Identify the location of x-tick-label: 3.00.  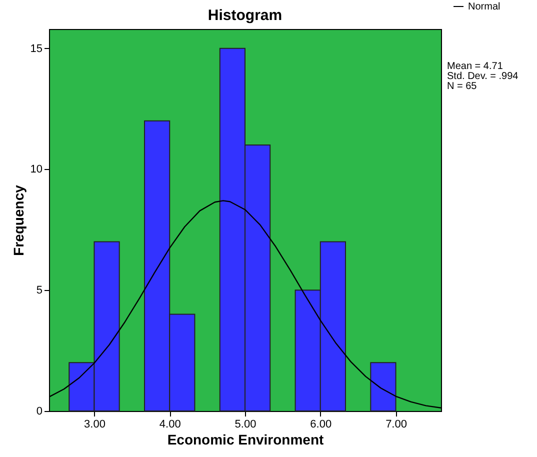
(95, 424).